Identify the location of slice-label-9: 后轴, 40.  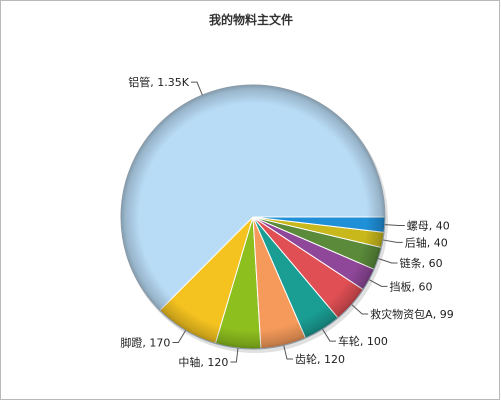
(426, 242).